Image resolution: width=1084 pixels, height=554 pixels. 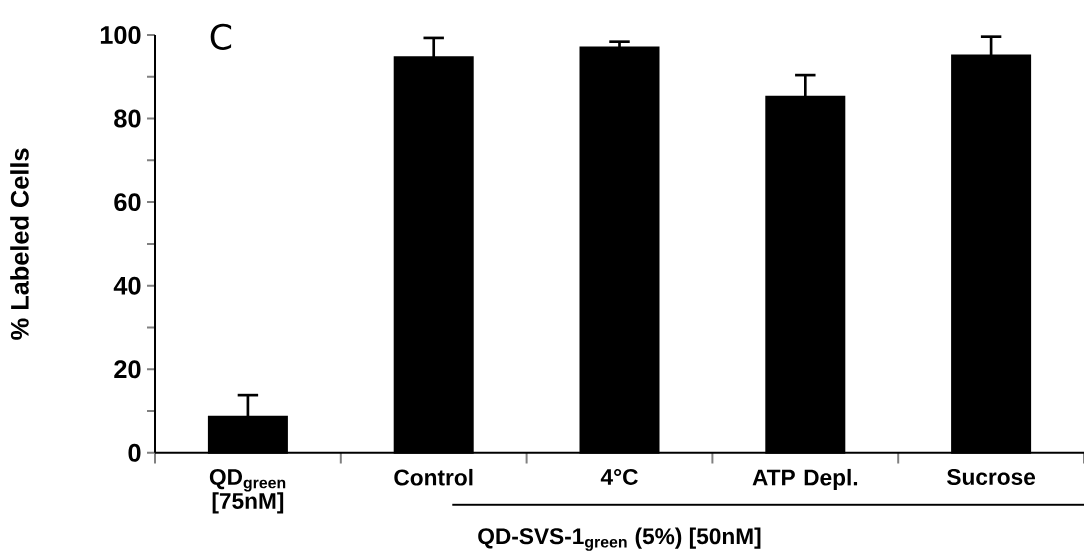 I want to click on x-tick-label: QD$_{green}$ [75nM], so click(x=247, y=491).